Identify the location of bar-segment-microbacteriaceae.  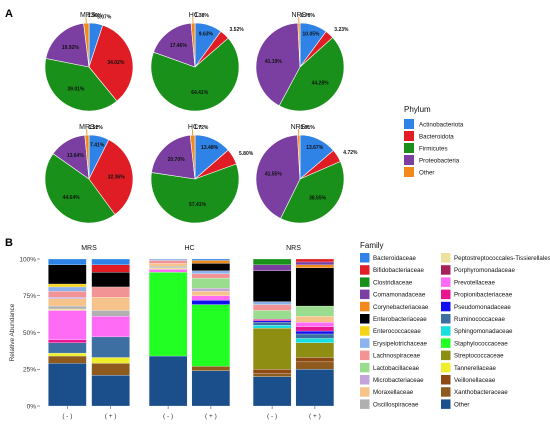
(211, 290).